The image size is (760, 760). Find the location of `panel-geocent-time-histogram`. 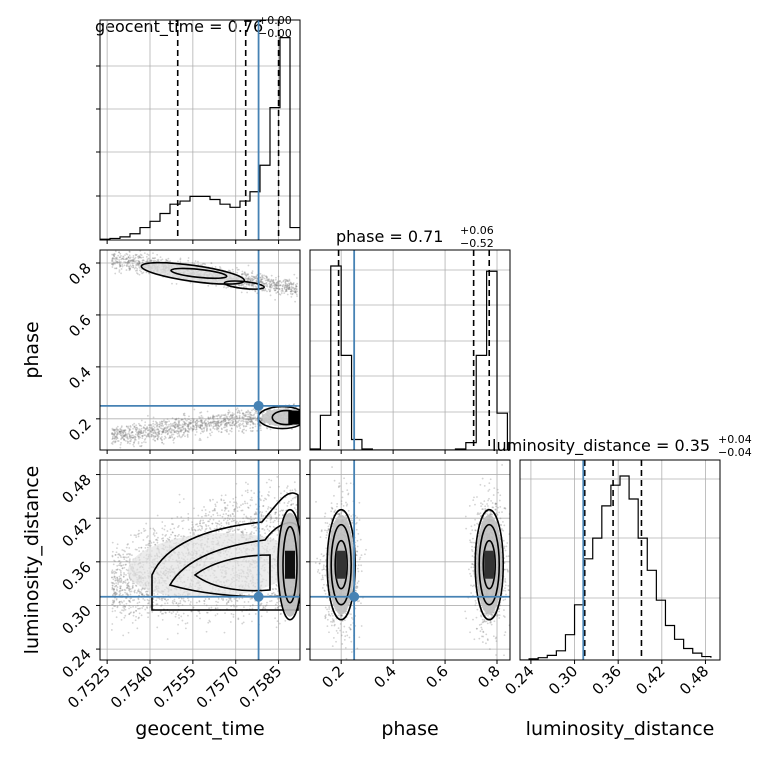

panel-geocent-time-histogram is located at coordinates (198, 131).